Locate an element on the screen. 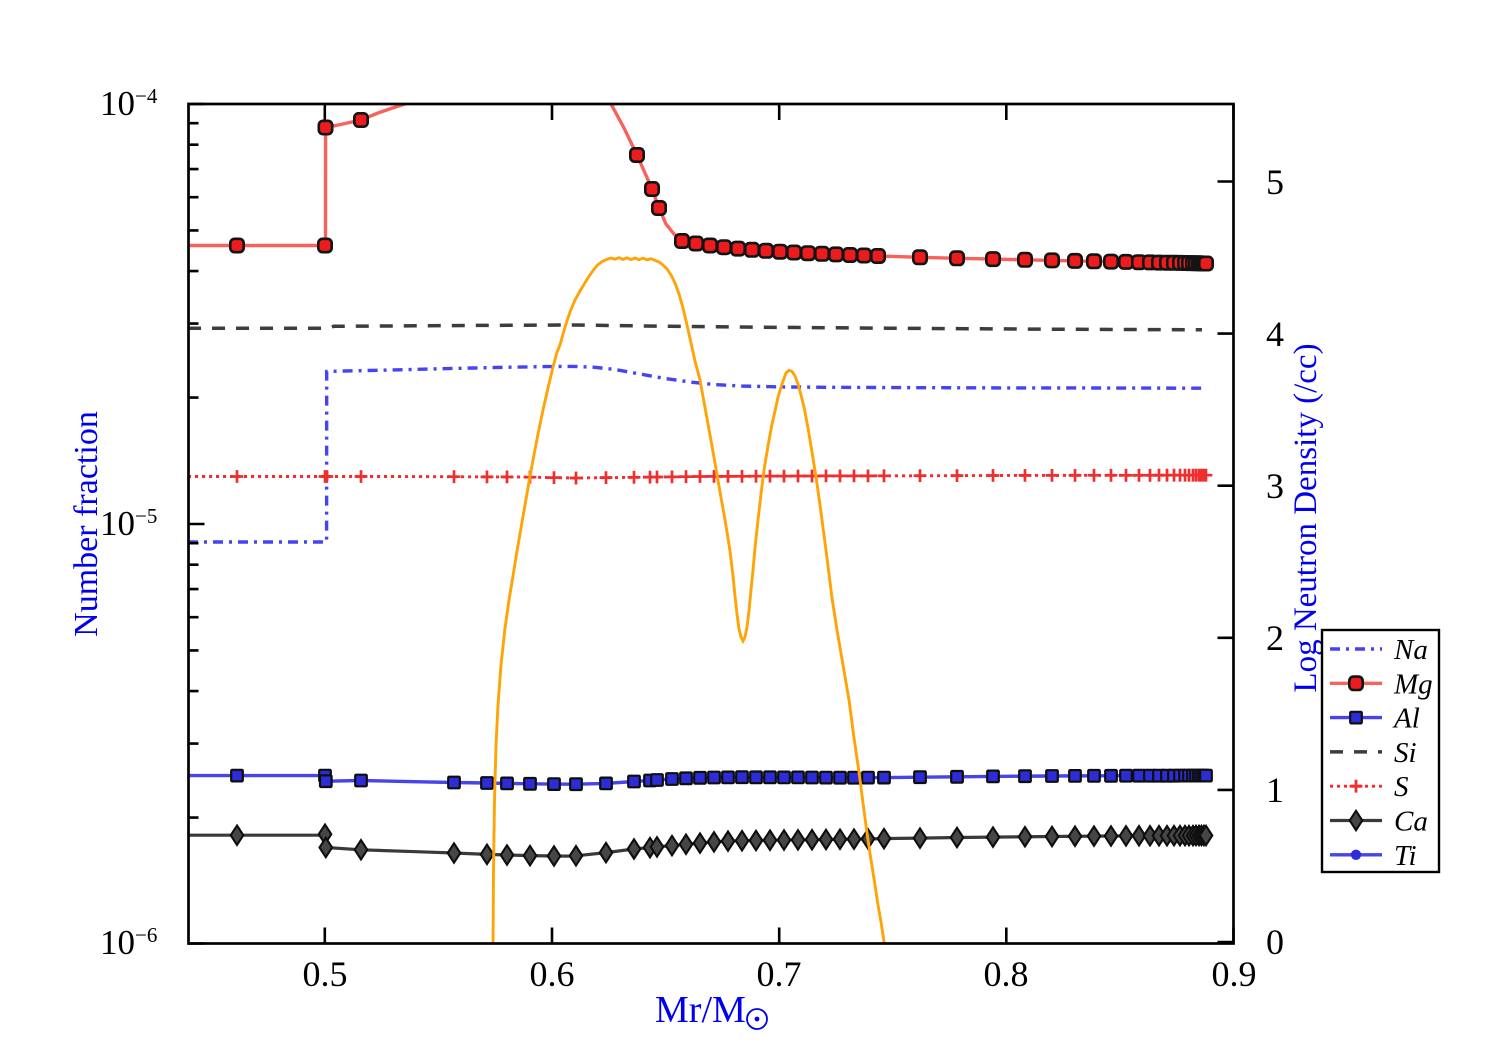 The image size is (1500, 1050). svg-text: 4 is located at coordinates (1275, 334).